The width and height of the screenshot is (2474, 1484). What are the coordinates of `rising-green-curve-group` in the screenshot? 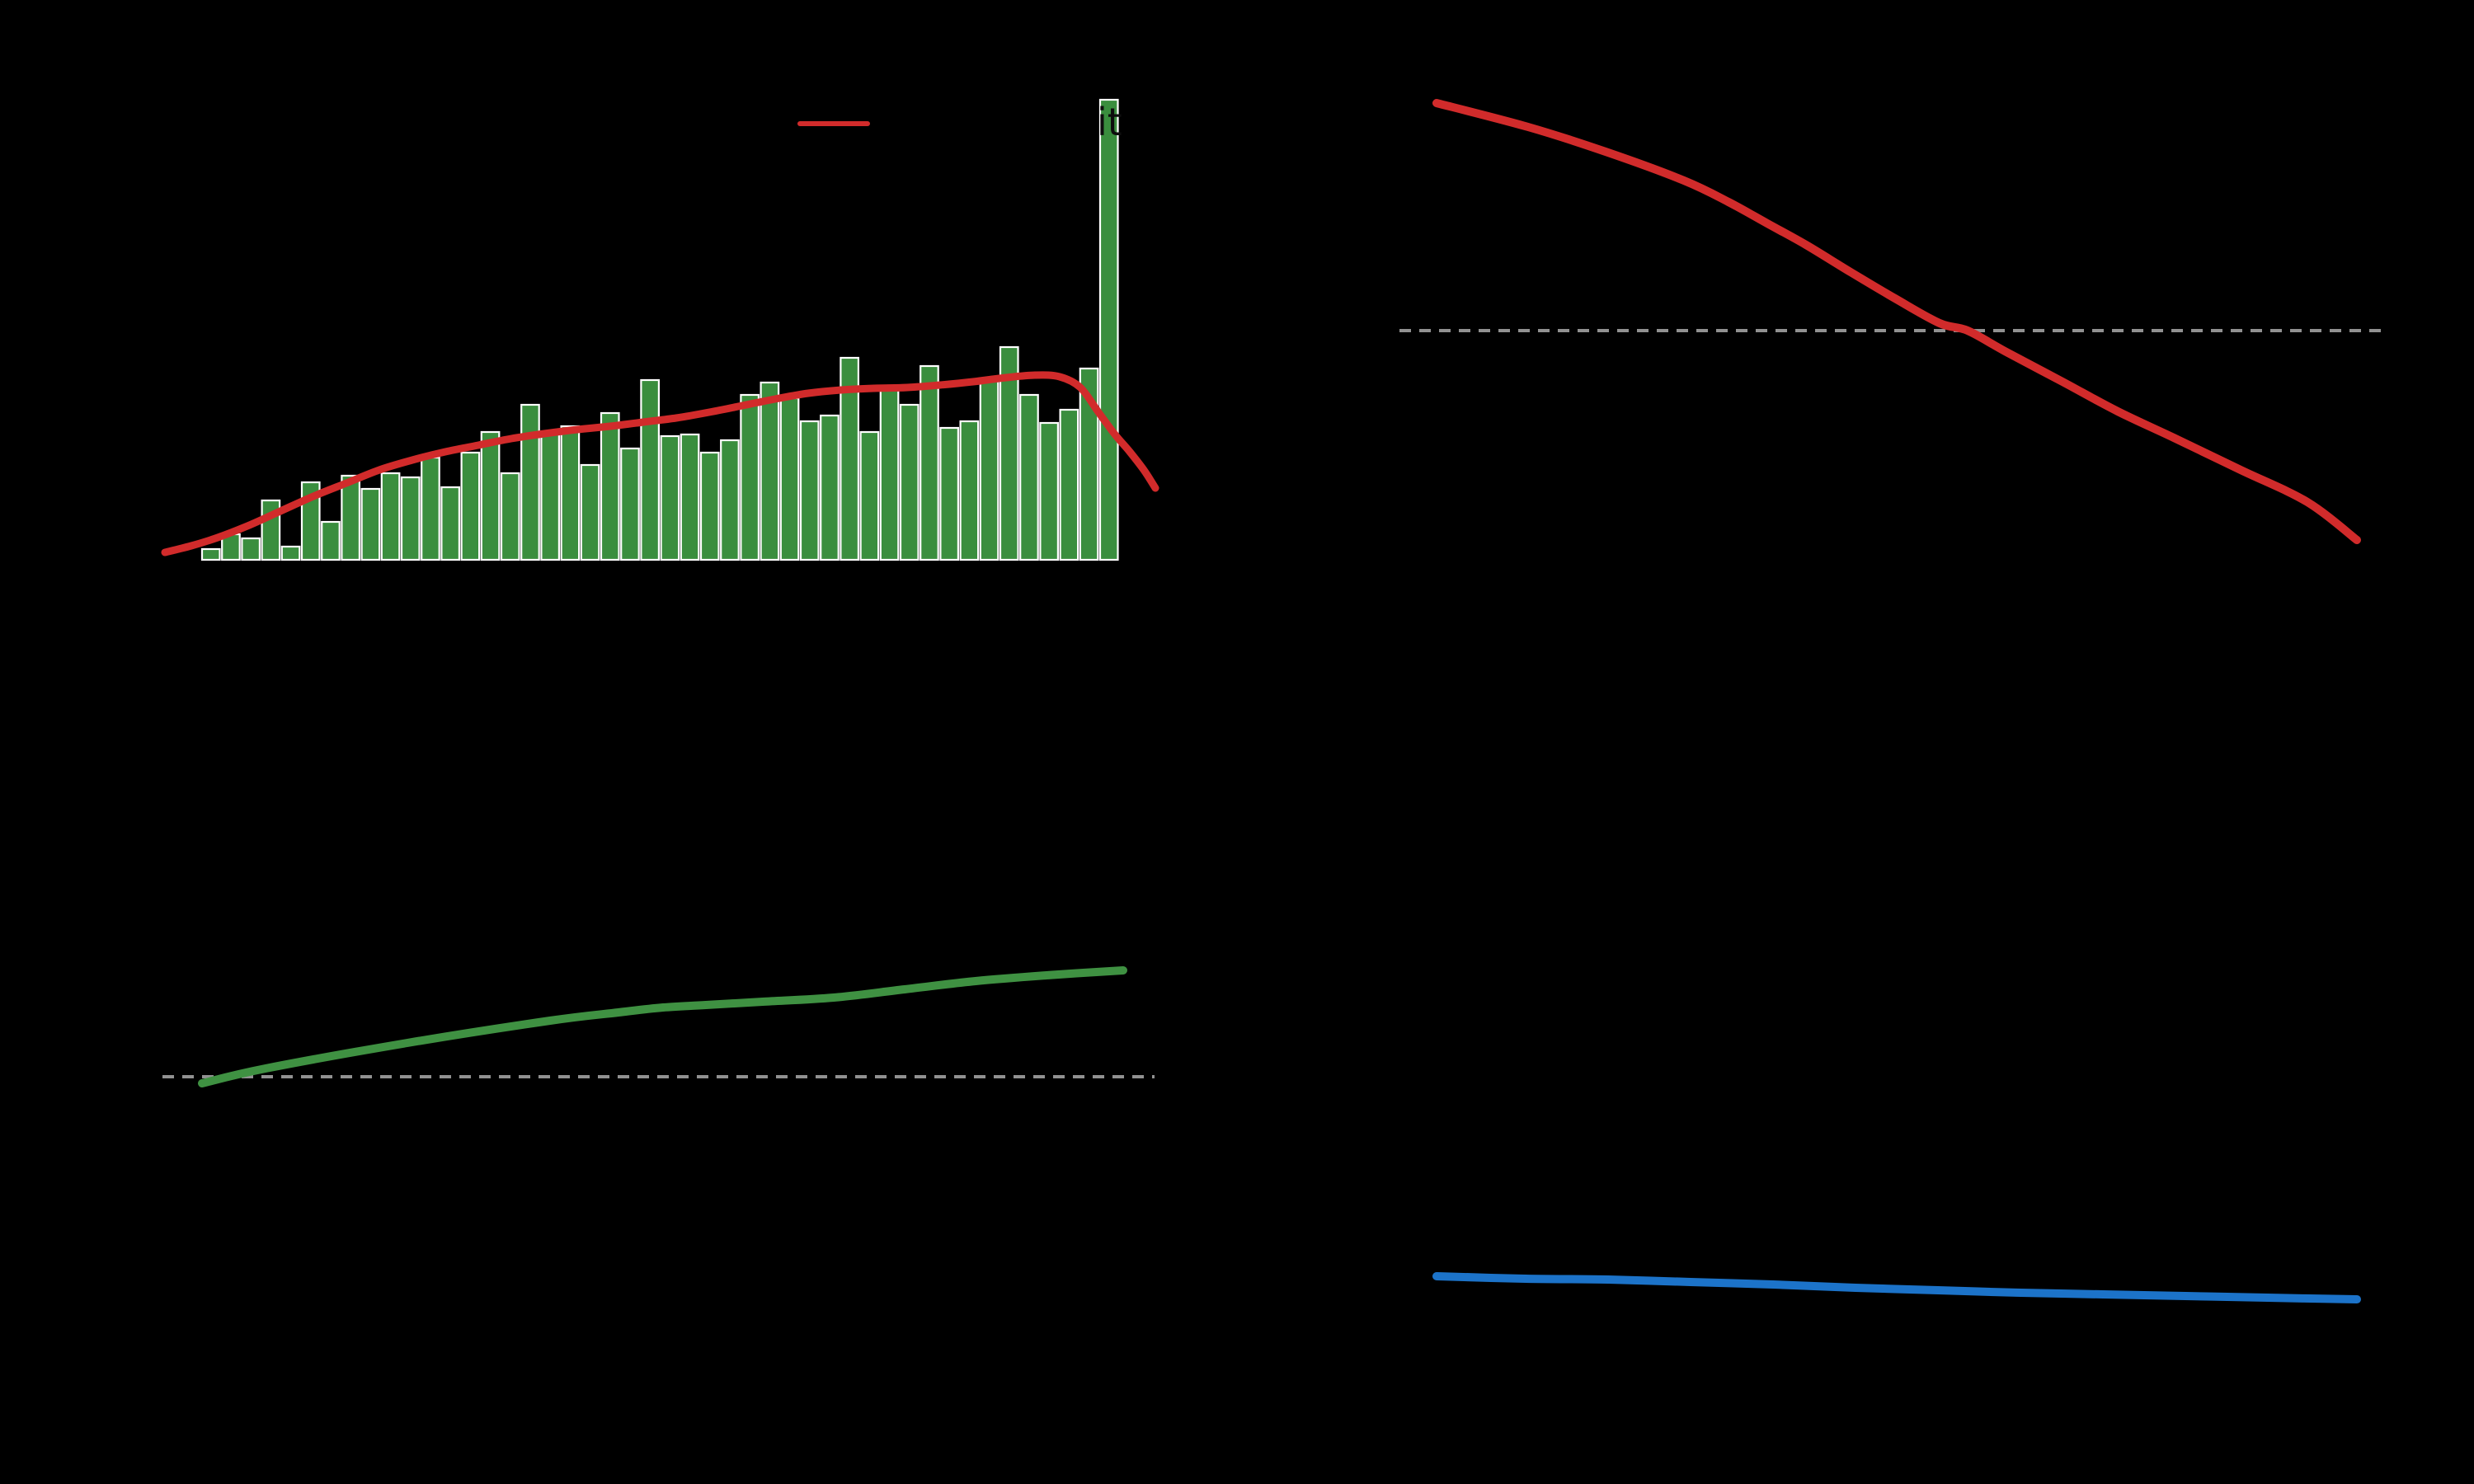 It's located at (658, 1026).